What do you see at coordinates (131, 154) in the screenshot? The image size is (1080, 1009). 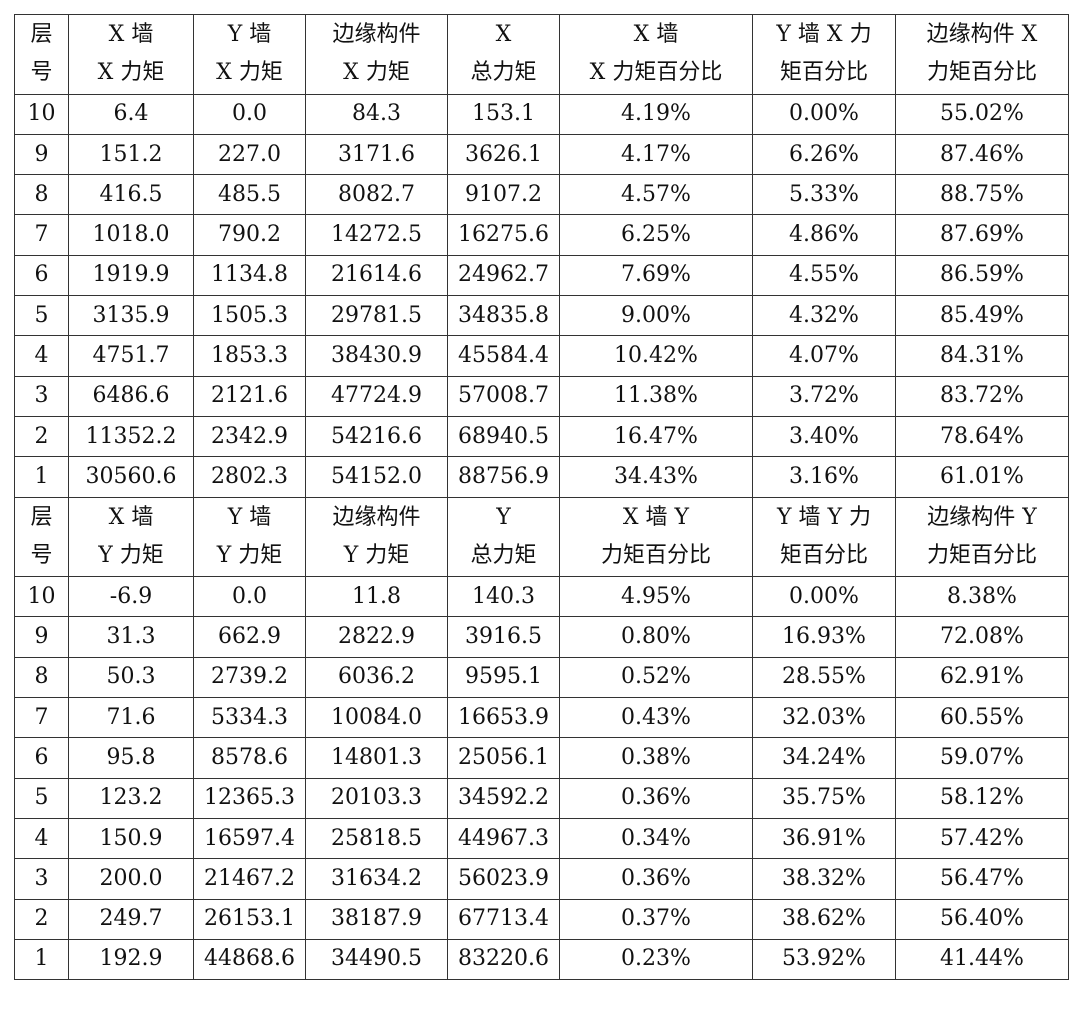 I see `table-cell: 151.2` at bounding box center [131, 154].